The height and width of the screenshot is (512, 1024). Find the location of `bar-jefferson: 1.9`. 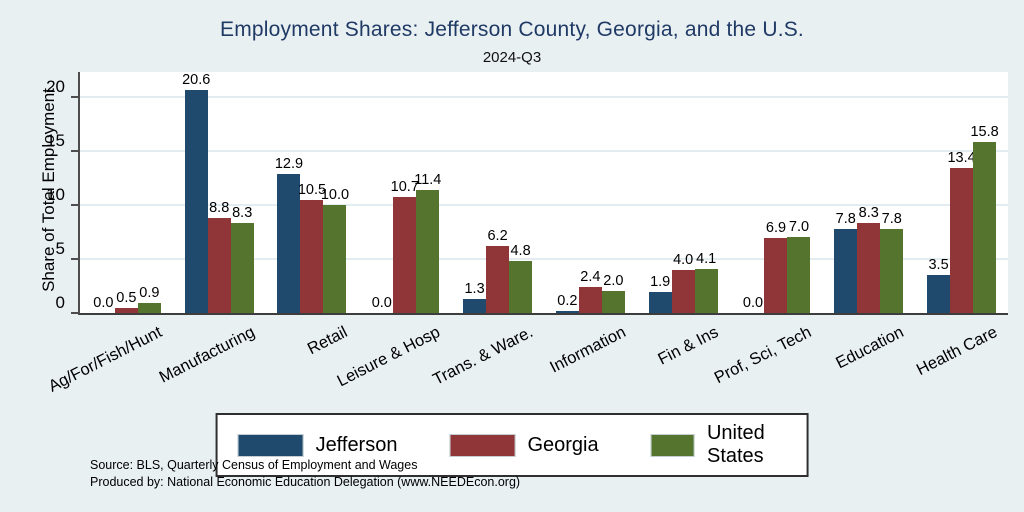

bar-jefferson: 1.9 is located at coordinates (660, 293).